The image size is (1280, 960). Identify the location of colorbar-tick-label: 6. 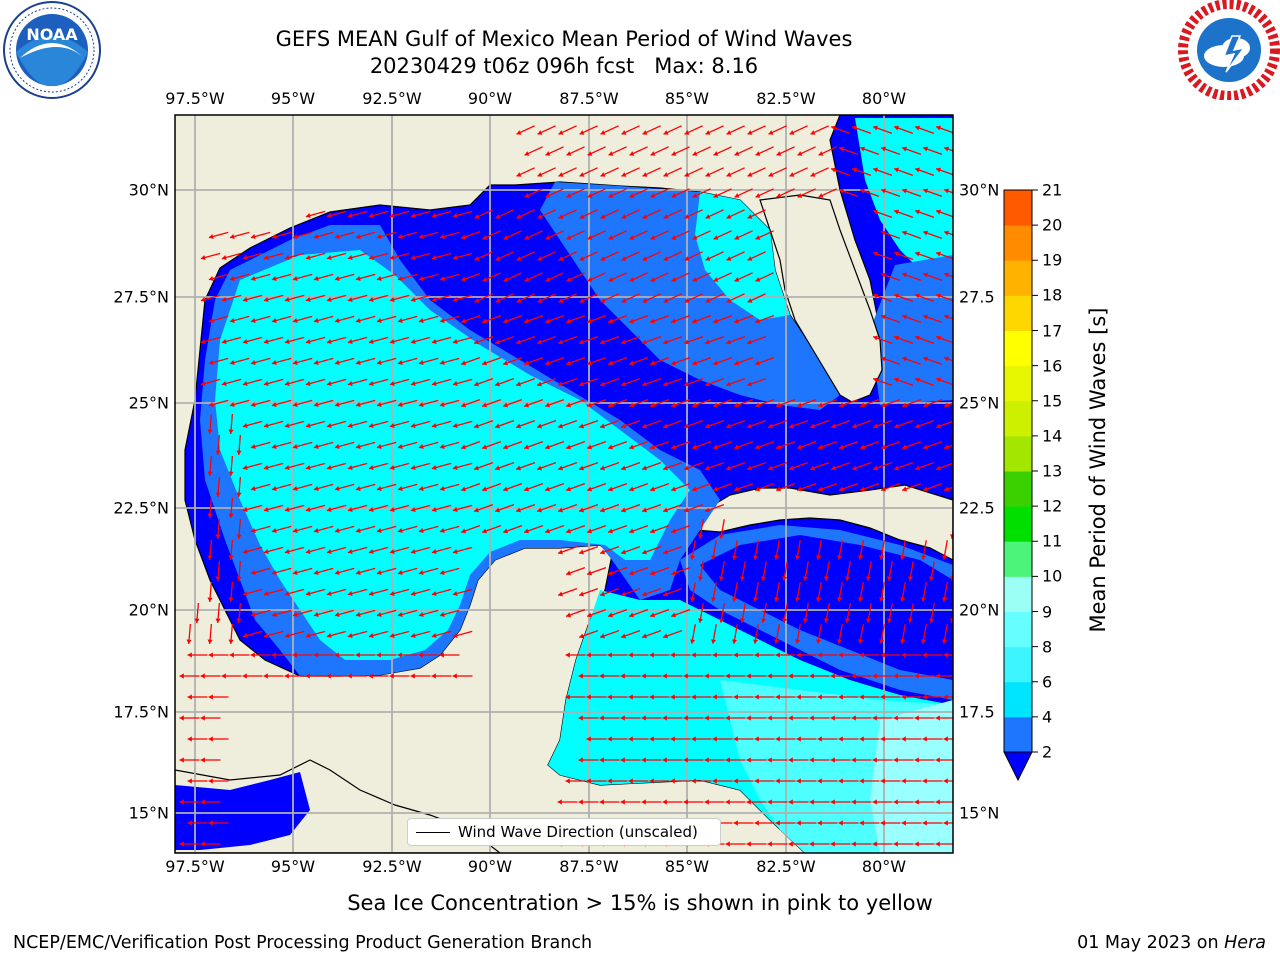
(1047, 682).